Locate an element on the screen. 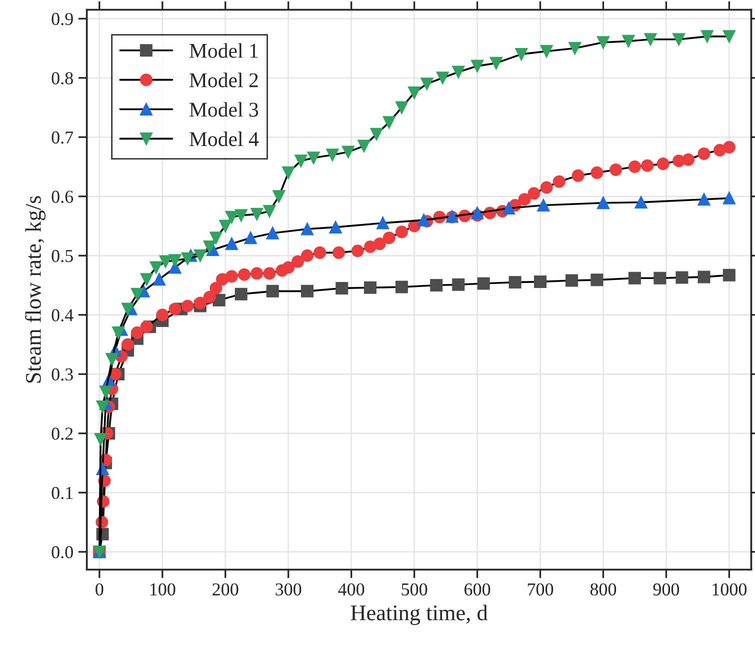 The width and height of the screenshot is (755, 651). y-tick-label: 0.1 is located at coordinates (62, 493).